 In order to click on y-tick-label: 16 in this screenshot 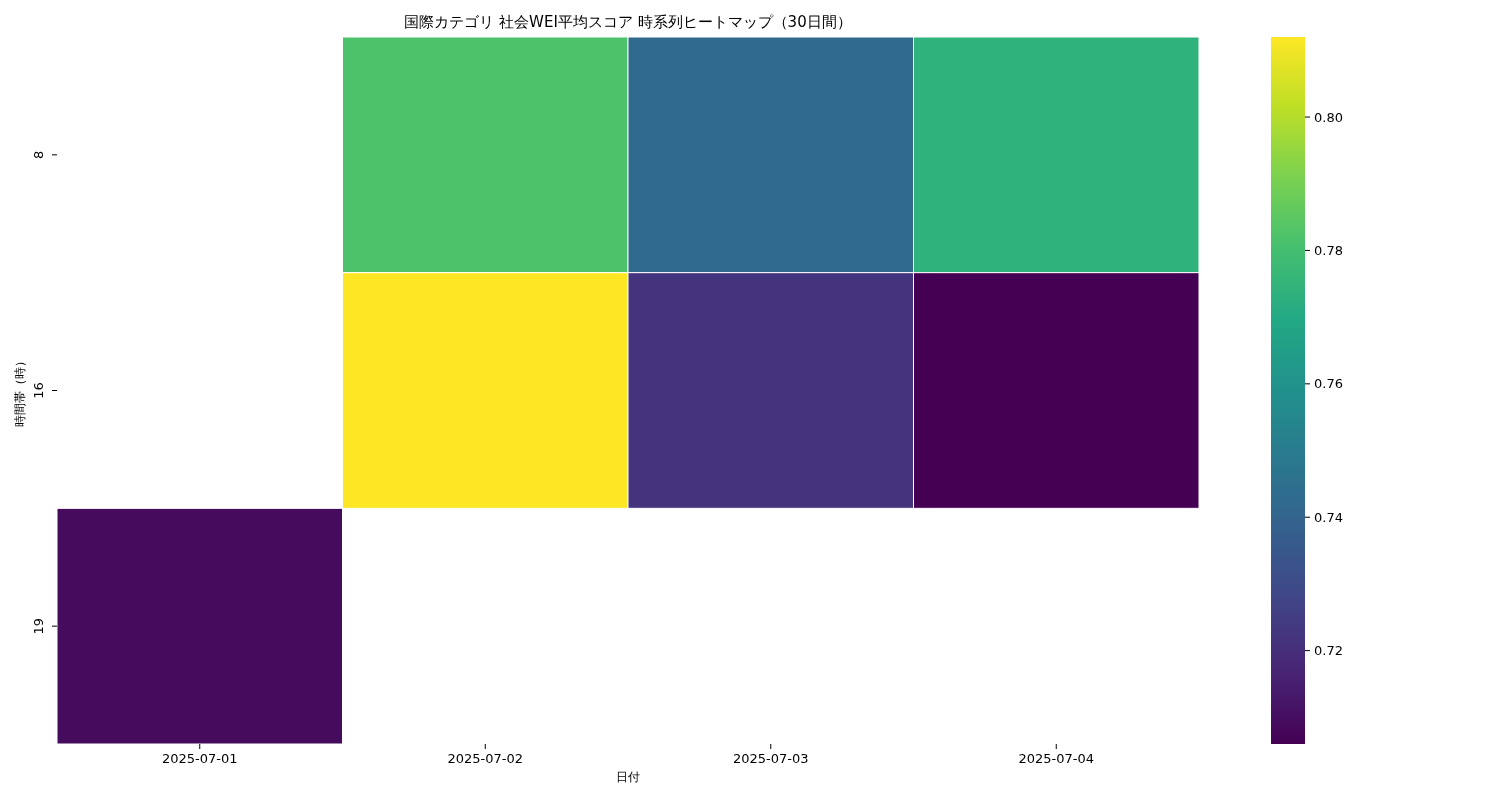, I will do `click(38, 390)`.